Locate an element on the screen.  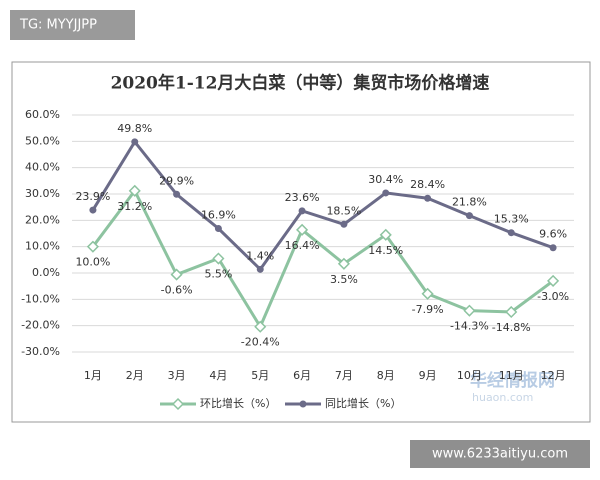
data-label: 16.4% is located at coordinates (302, 245).